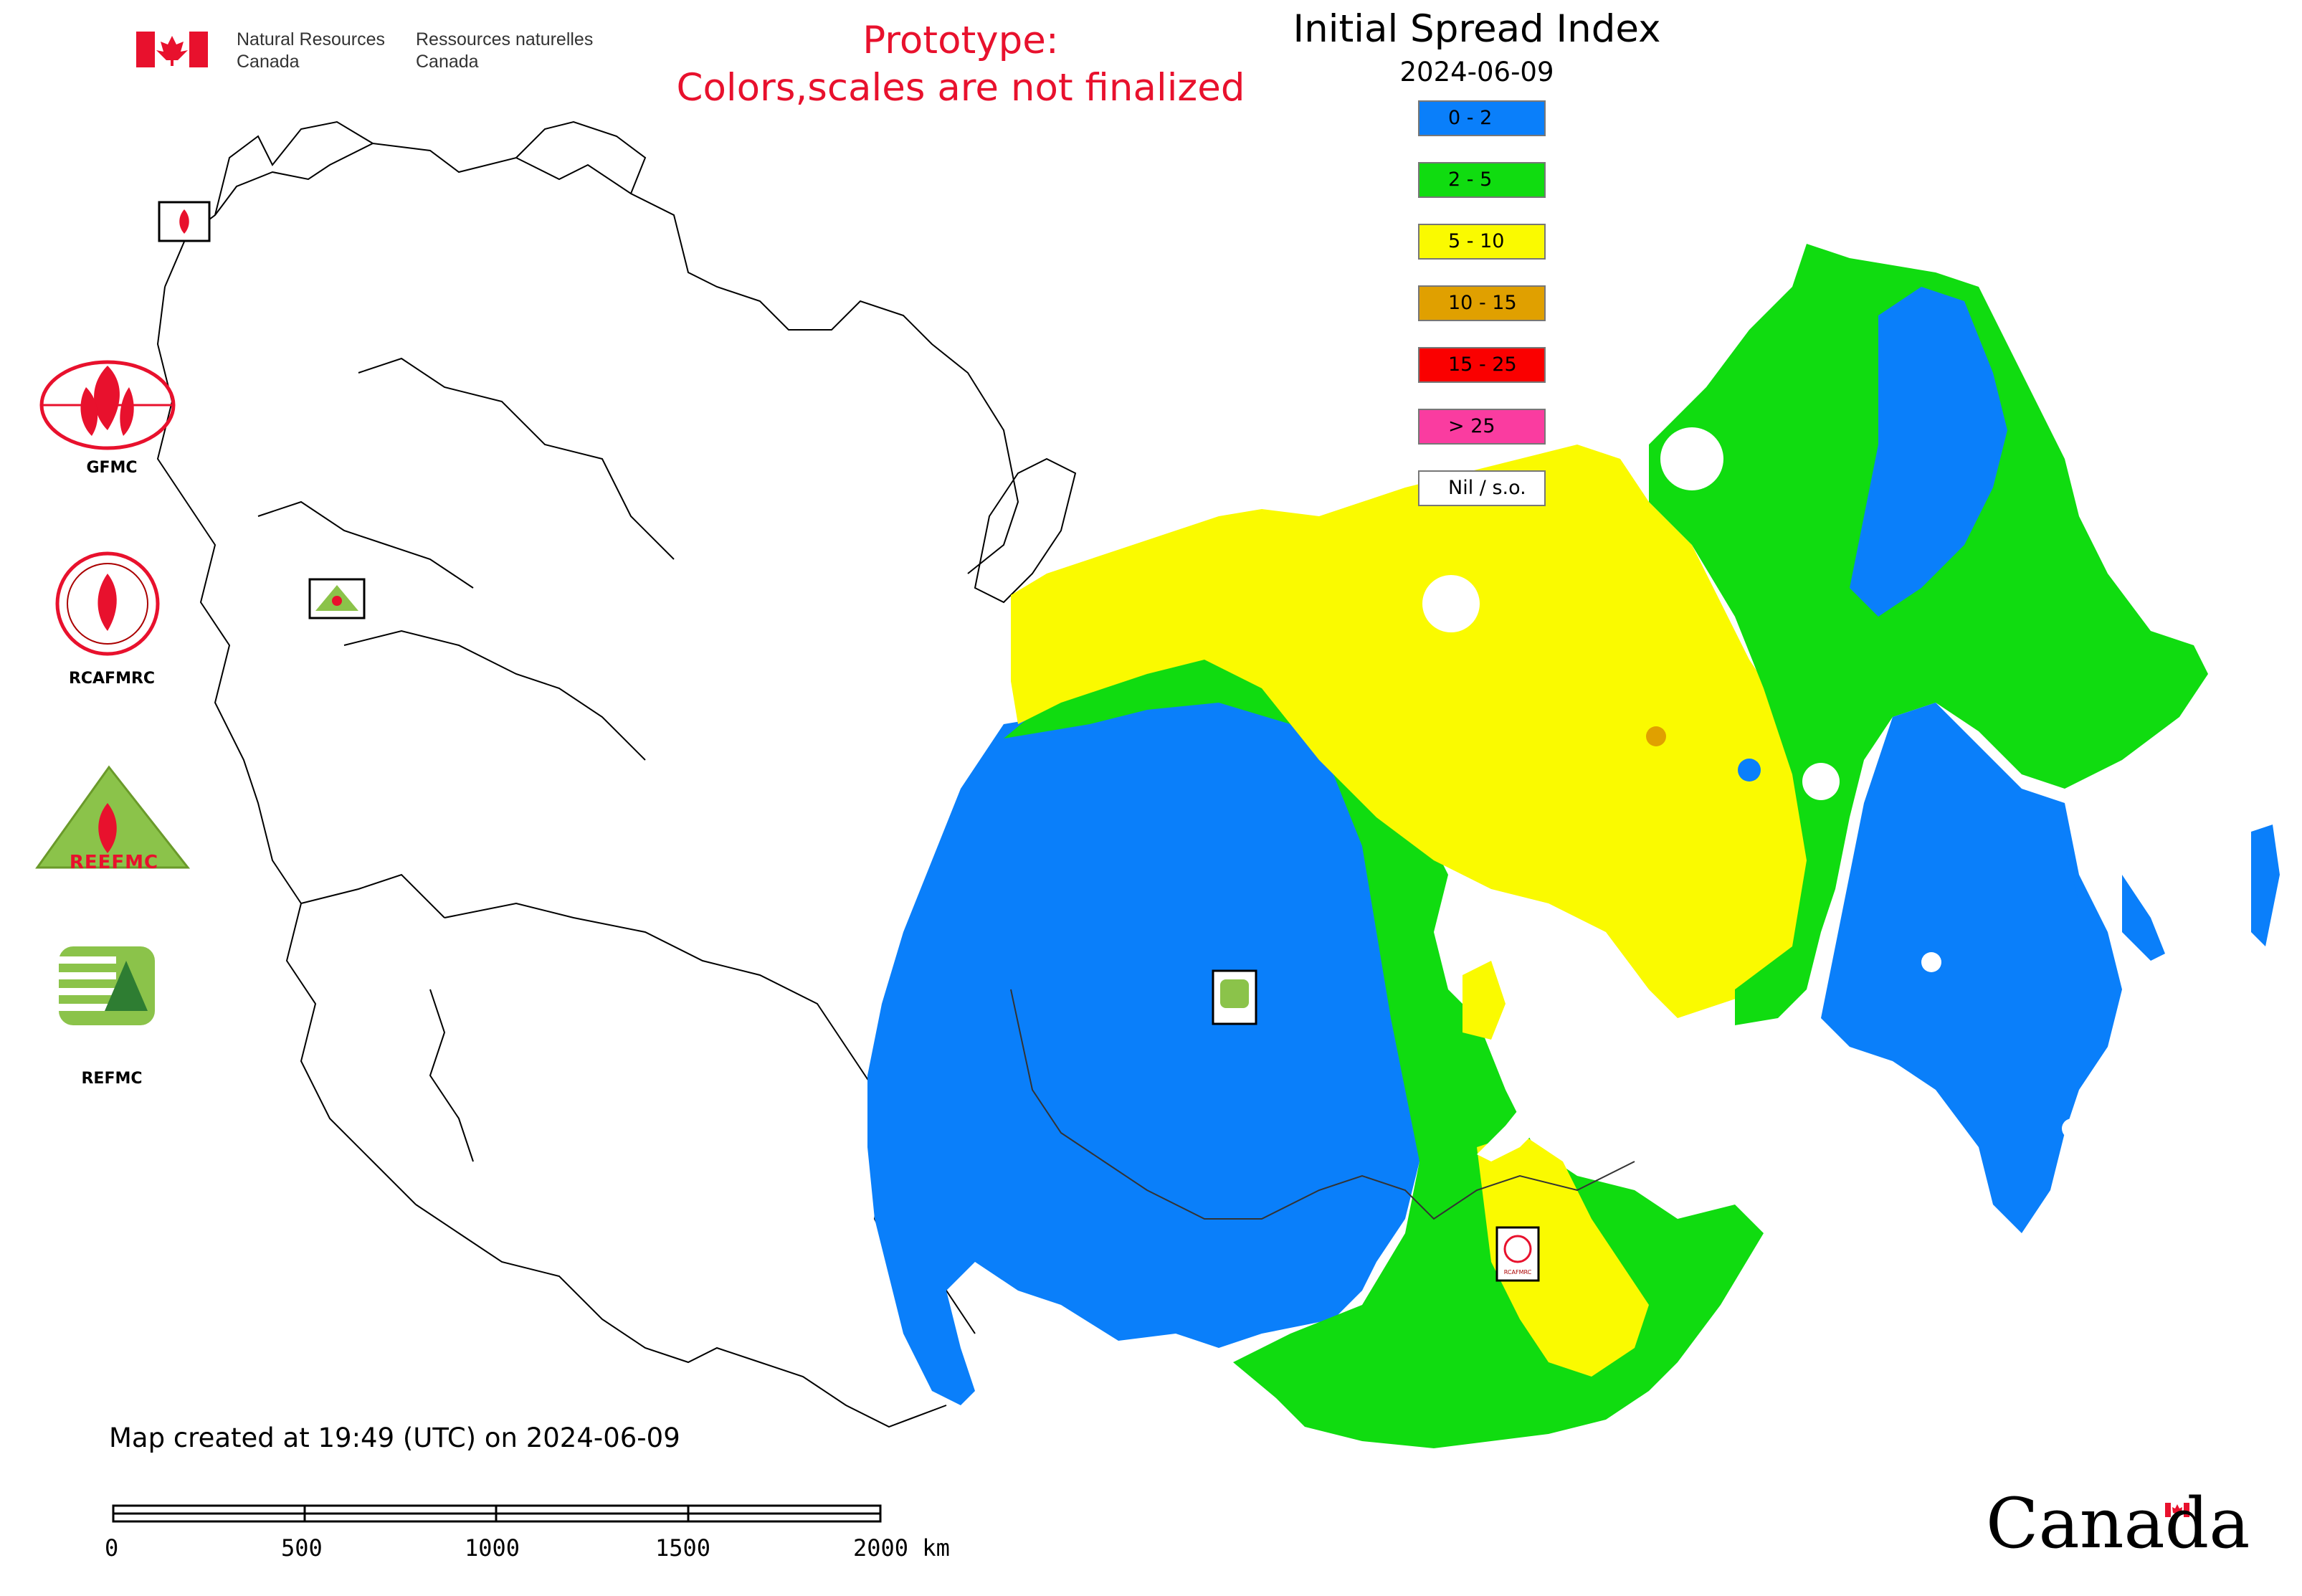  I want to click on legend-item-15-25: 15 - 25, so click(1482, 365).